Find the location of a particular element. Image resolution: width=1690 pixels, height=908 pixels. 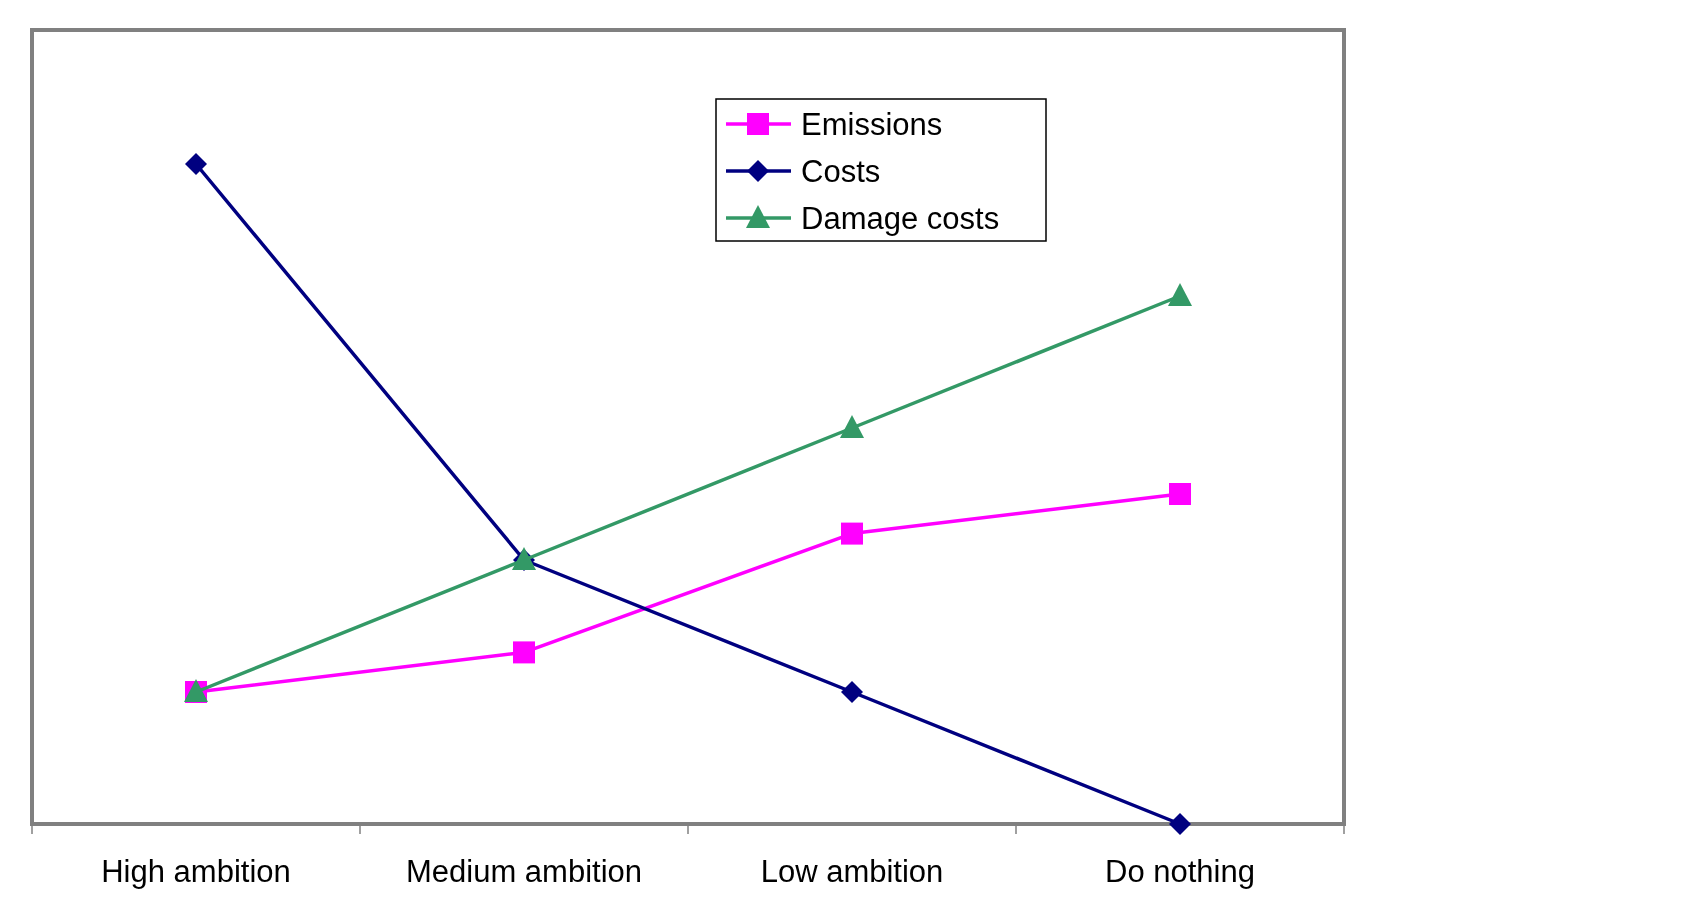

legend-label: Emissions is located at coordinates (872, 124).